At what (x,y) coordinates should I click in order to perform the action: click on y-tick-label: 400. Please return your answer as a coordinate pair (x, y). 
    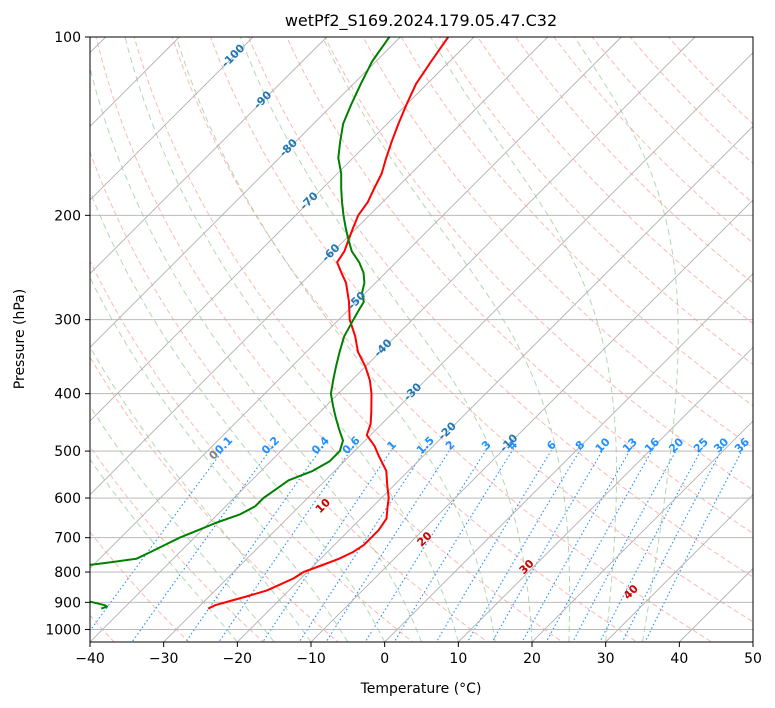
    Looking at the image, I should click on (67, 395).